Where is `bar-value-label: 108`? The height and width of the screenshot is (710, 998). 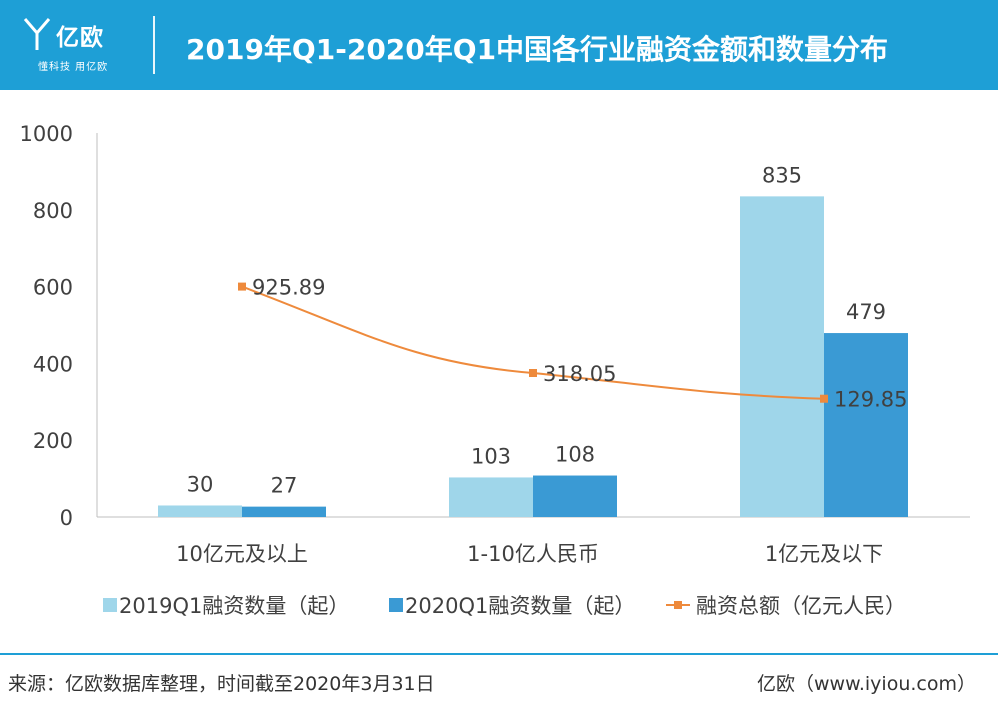 bar-value-label: 108 is located at coordinates (575, 455).